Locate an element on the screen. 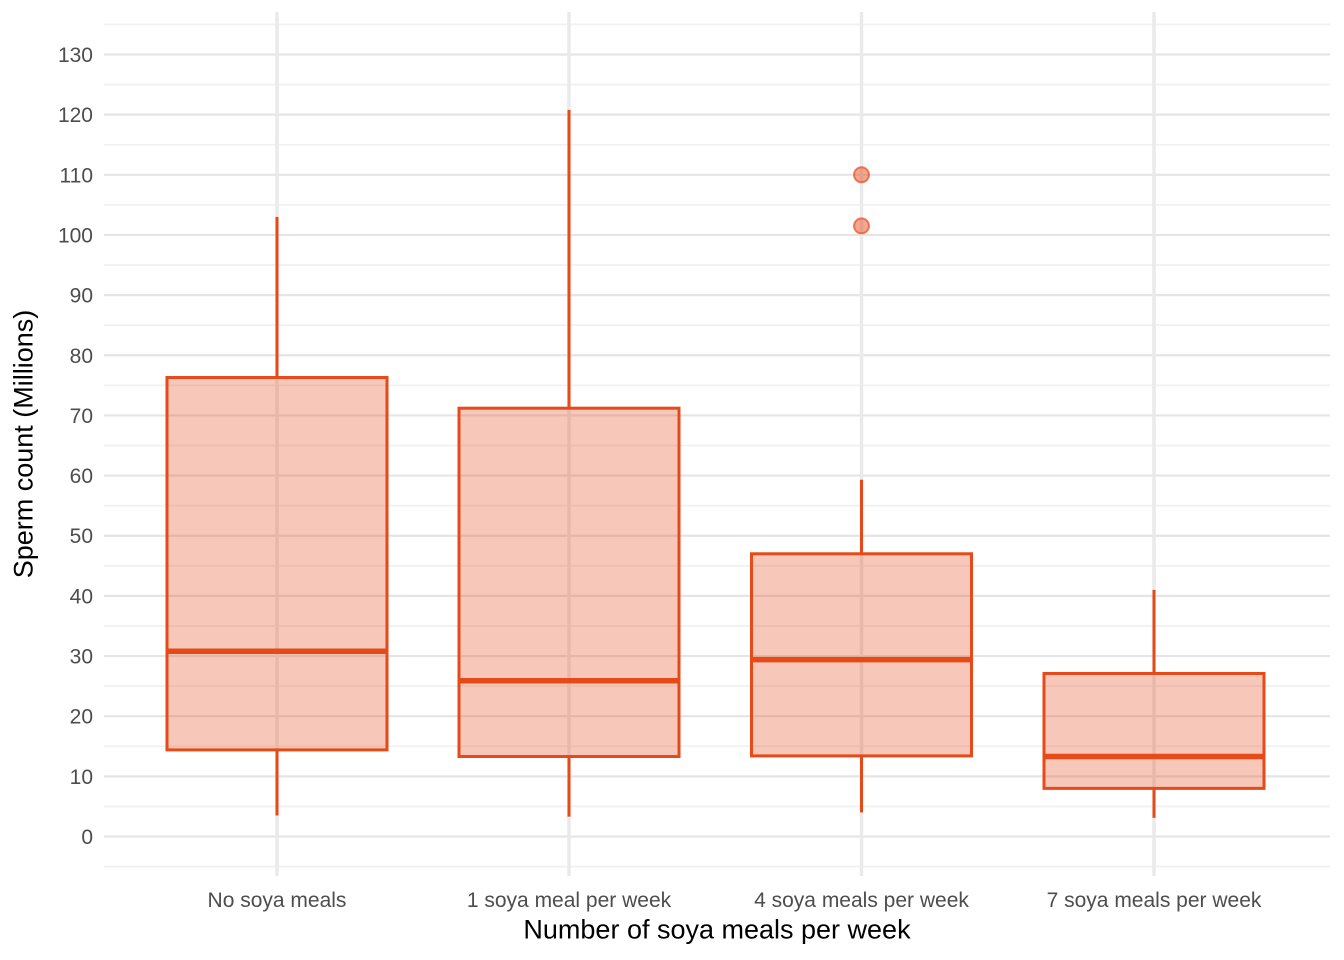 This screenshot has width=1344, height=960. x-axis-title: Number of soya meals per week is located at coordinates (717, 929).